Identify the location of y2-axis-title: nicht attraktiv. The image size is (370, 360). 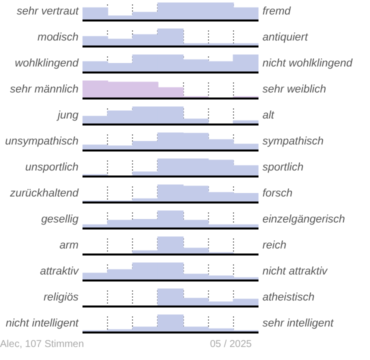
(295, 272).